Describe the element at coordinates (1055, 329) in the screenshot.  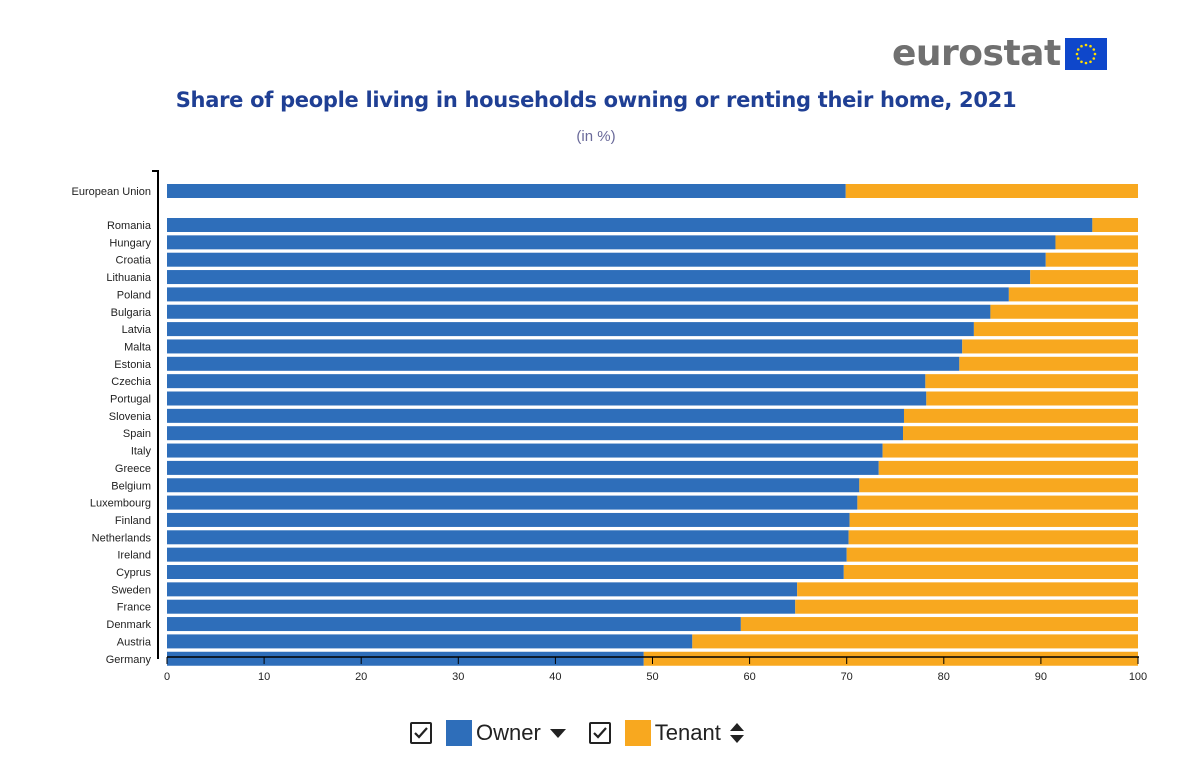
I see `bar-tenant-latvia` at that location.